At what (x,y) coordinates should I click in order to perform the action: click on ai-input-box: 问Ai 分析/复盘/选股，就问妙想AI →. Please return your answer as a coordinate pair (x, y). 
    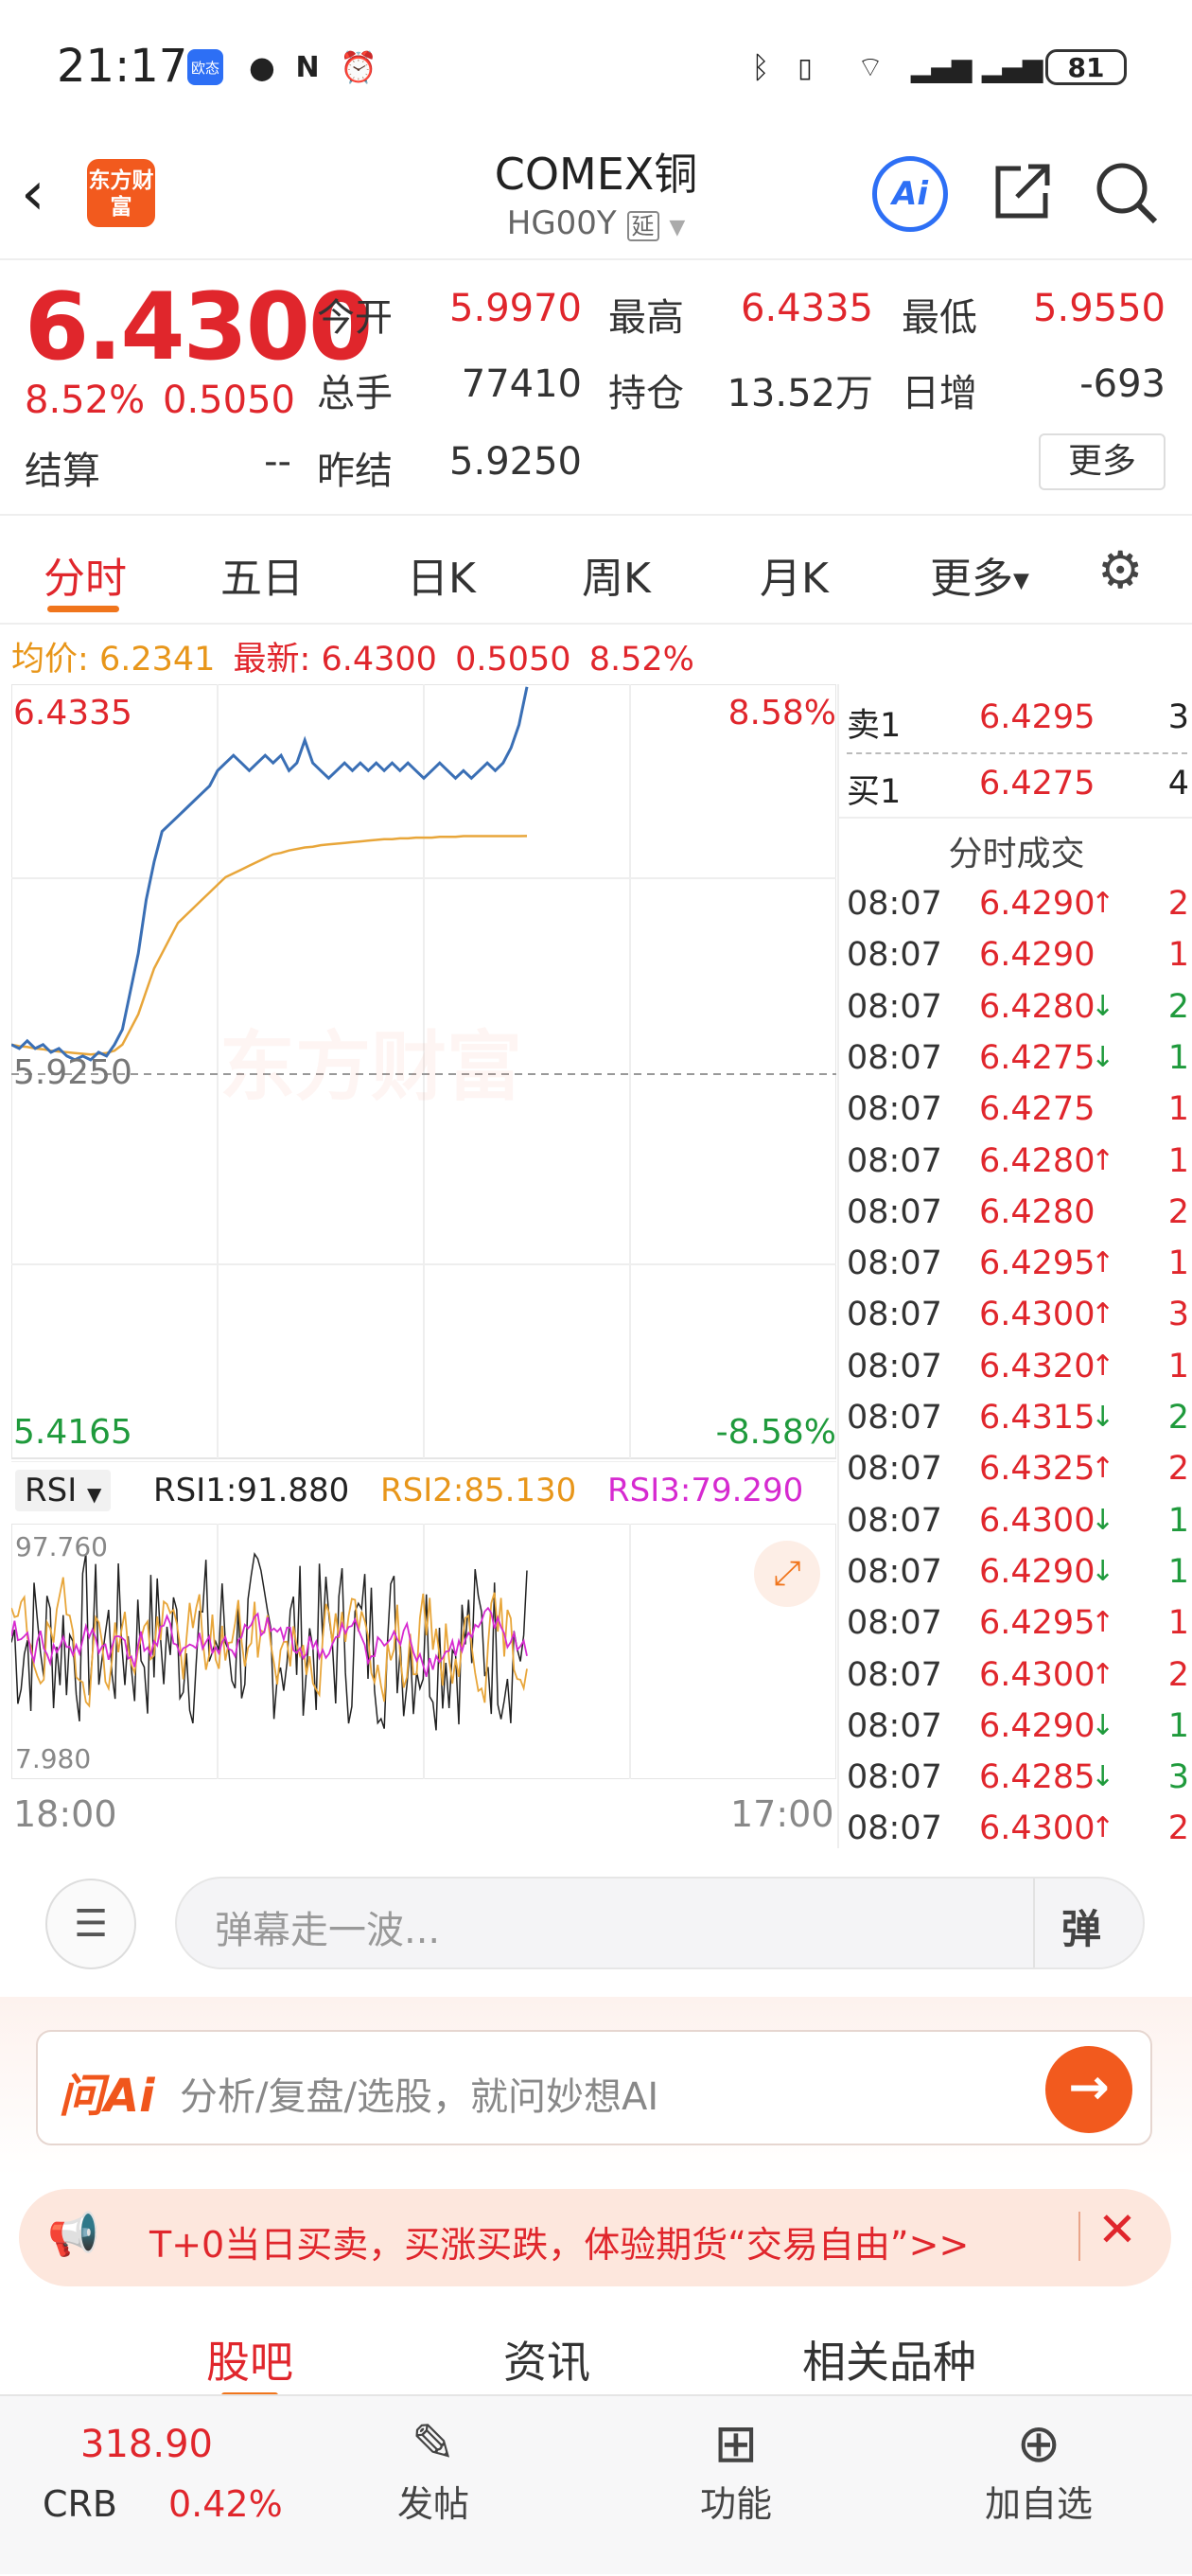
    Looking at the image, I should click on (594, 2087).